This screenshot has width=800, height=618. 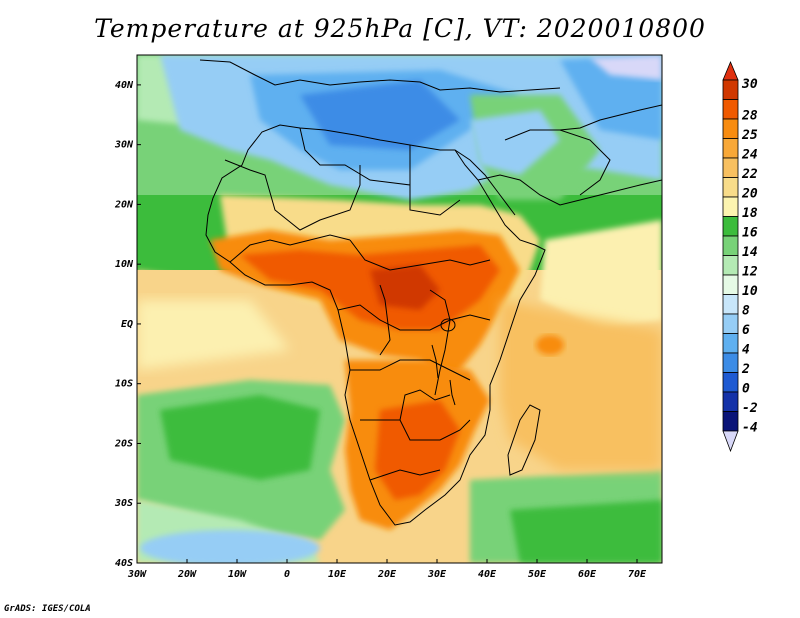 I want to click on lon-tick-label: 50E, so click(x=537, y=574).